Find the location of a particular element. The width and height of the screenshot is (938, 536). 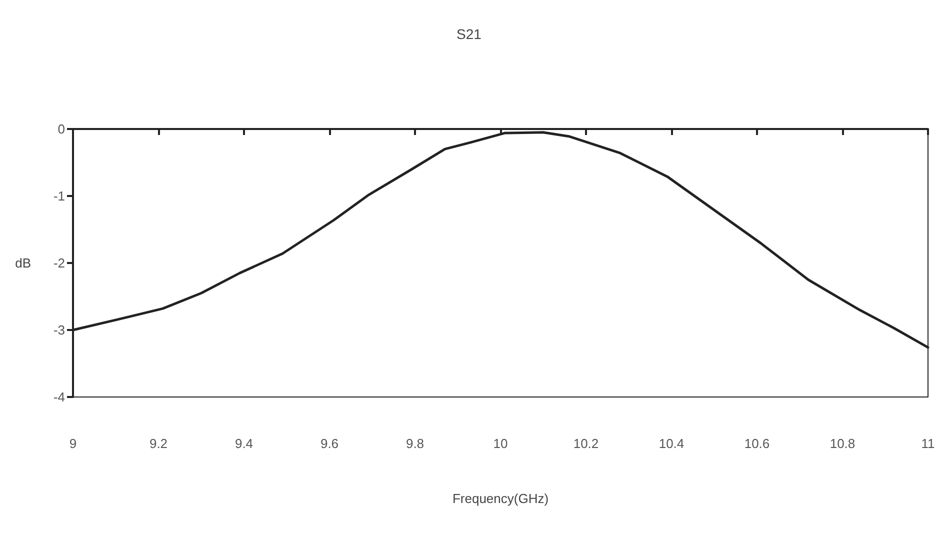

y-tick-label: -4 is located at coordinates (59, 397).